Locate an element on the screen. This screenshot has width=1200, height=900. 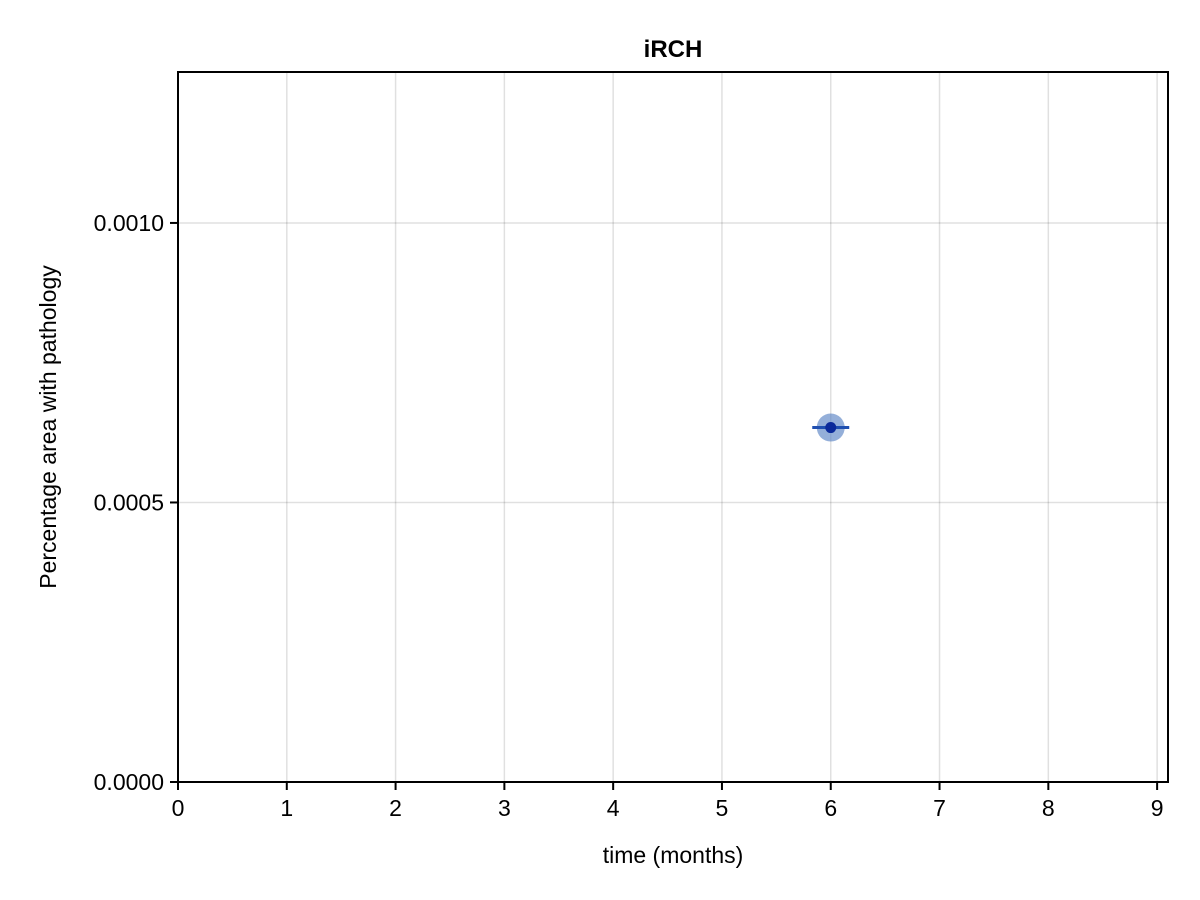
x-tick-label: 0 is located at coordinates (178, 808).